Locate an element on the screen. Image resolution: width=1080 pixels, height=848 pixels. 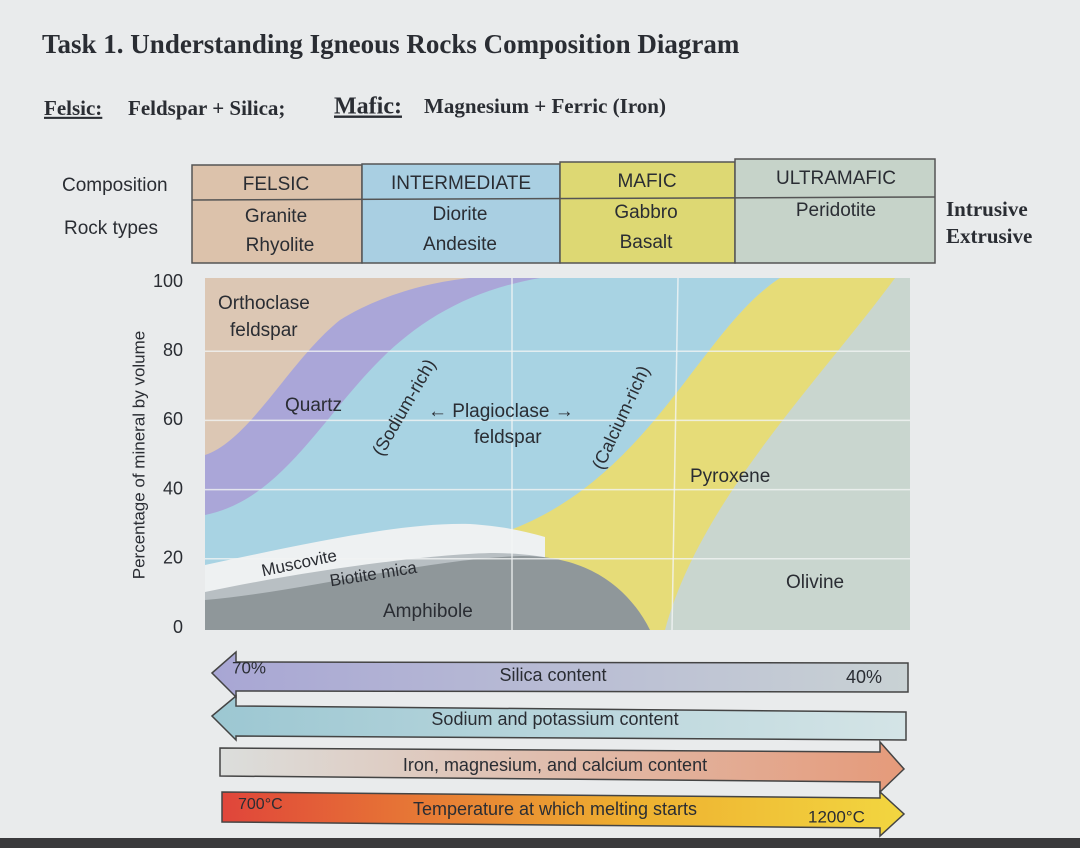
rock-type: Andesite is located at coordinates (460, 244).